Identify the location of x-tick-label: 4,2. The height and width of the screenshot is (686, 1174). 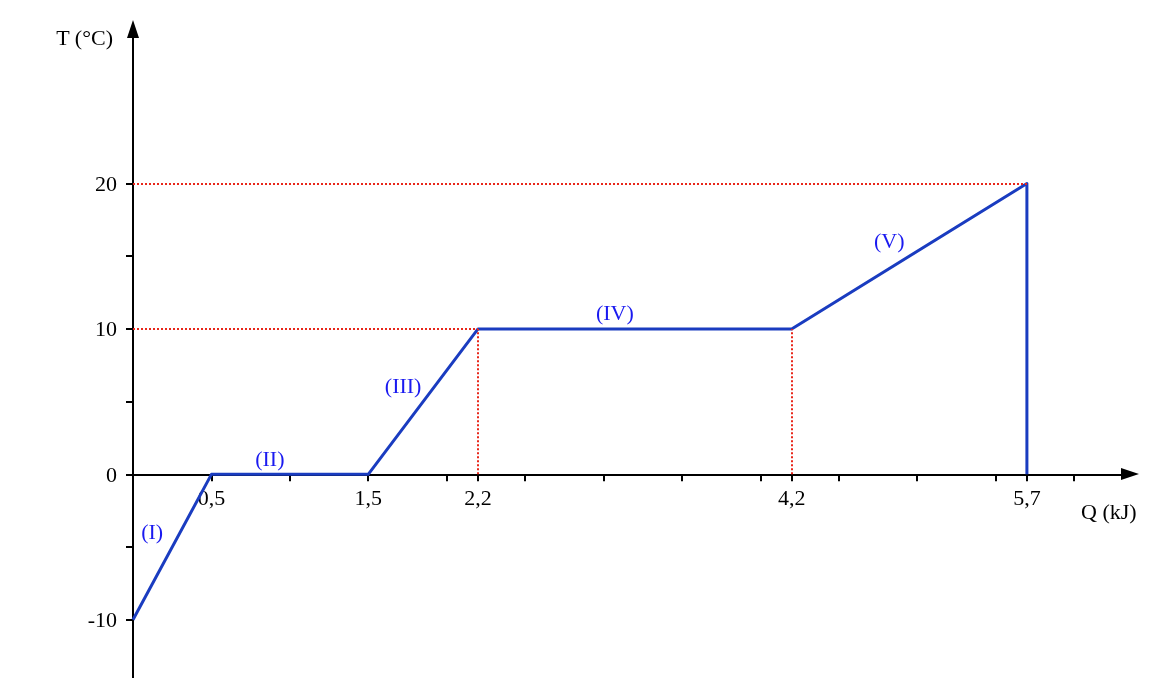
(791, 497).